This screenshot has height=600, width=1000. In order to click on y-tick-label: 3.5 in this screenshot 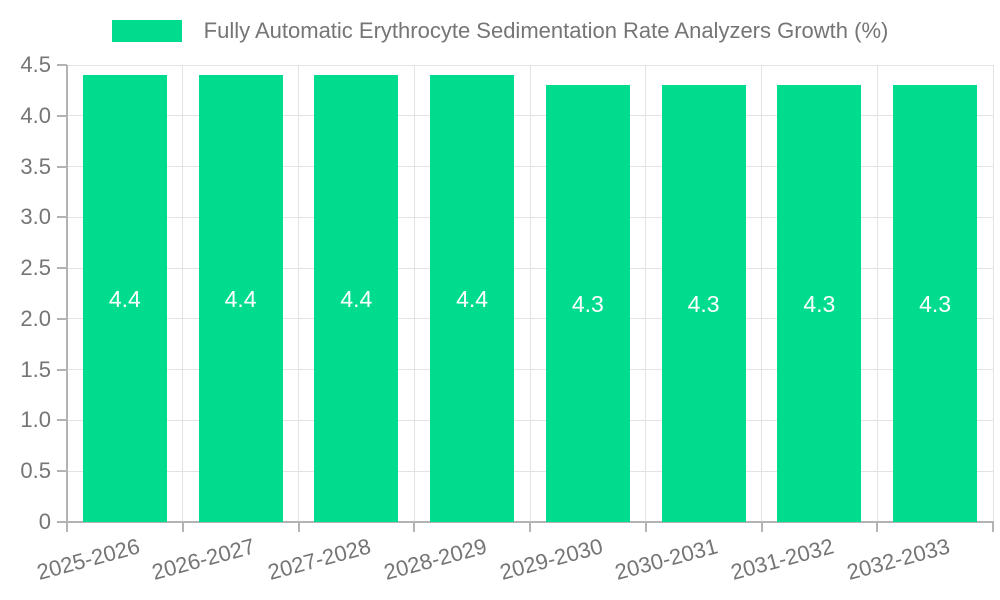, I will do `click(35, 166)`.